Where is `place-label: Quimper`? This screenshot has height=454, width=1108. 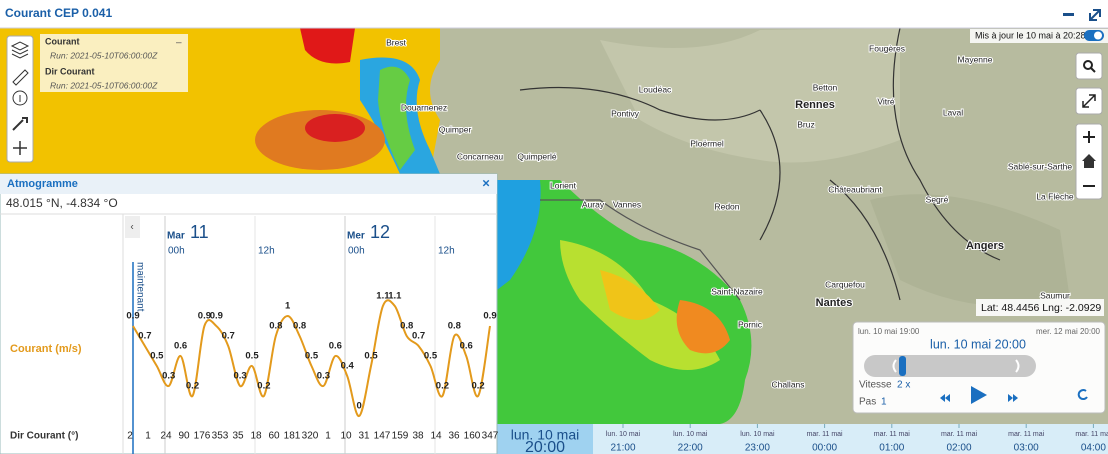
place-label: Quimper is located at coordinates (455, 129).